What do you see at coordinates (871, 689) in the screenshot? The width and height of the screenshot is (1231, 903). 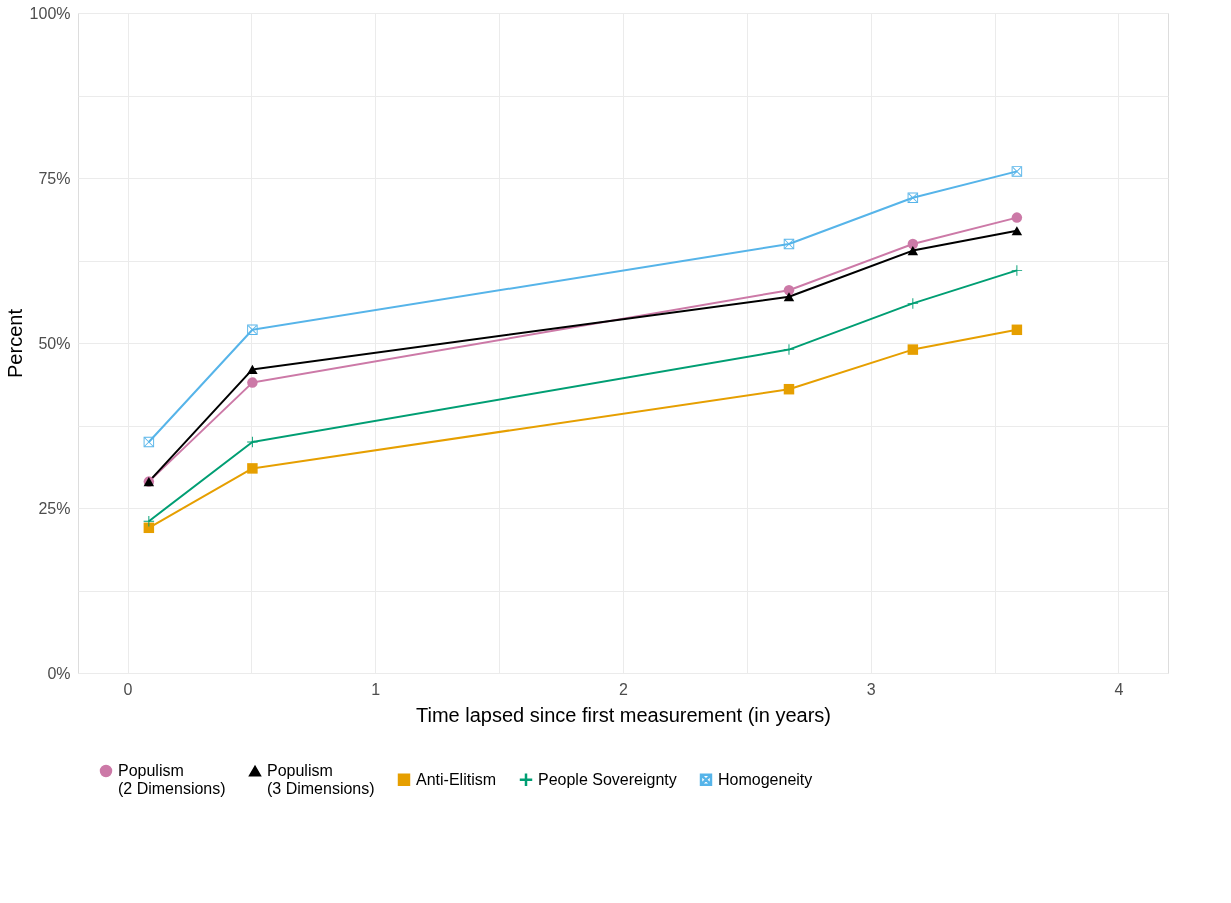 I see `x-tick-label: 3` at bounding box center [871, 689].